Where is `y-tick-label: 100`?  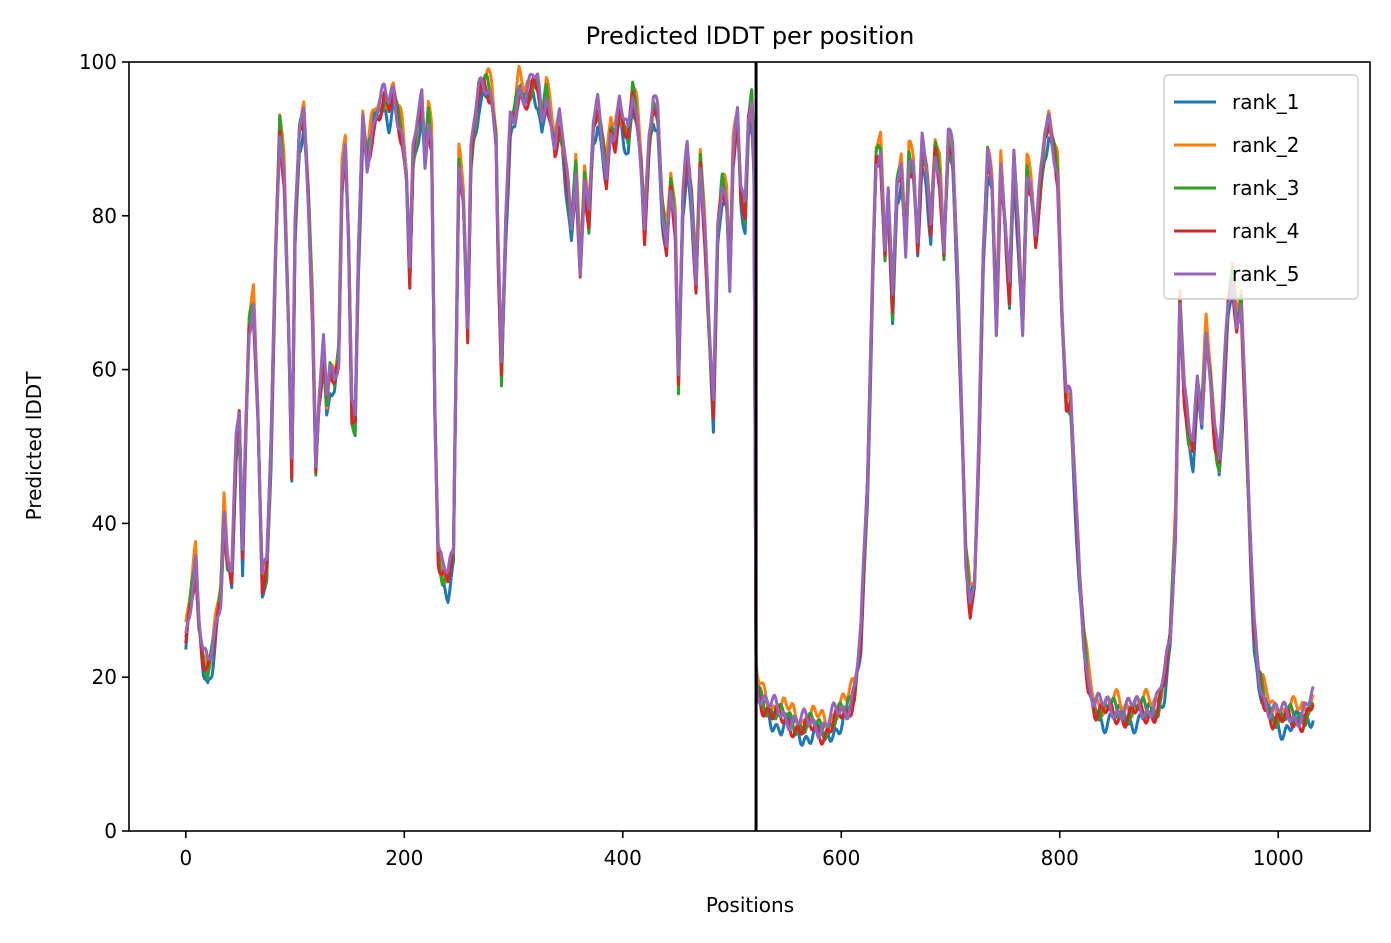
y-tick-label: 100 is located at coordinates (98, 62).